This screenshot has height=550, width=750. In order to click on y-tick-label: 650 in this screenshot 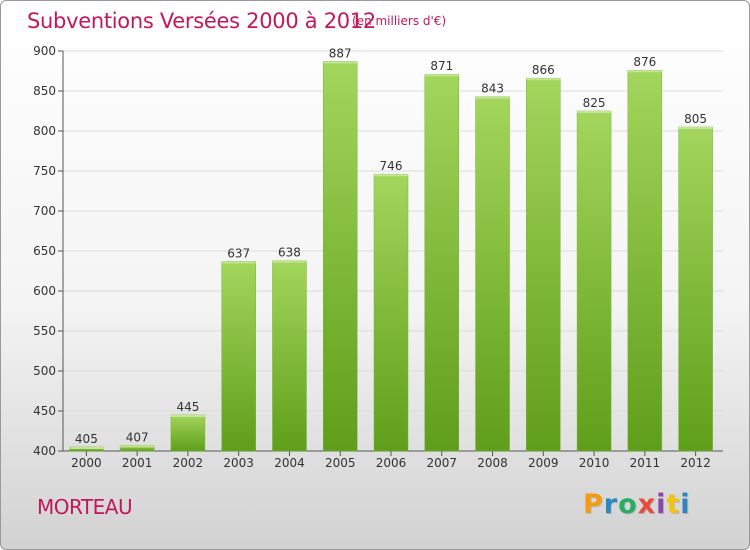, I will do `click(44, 251)`.